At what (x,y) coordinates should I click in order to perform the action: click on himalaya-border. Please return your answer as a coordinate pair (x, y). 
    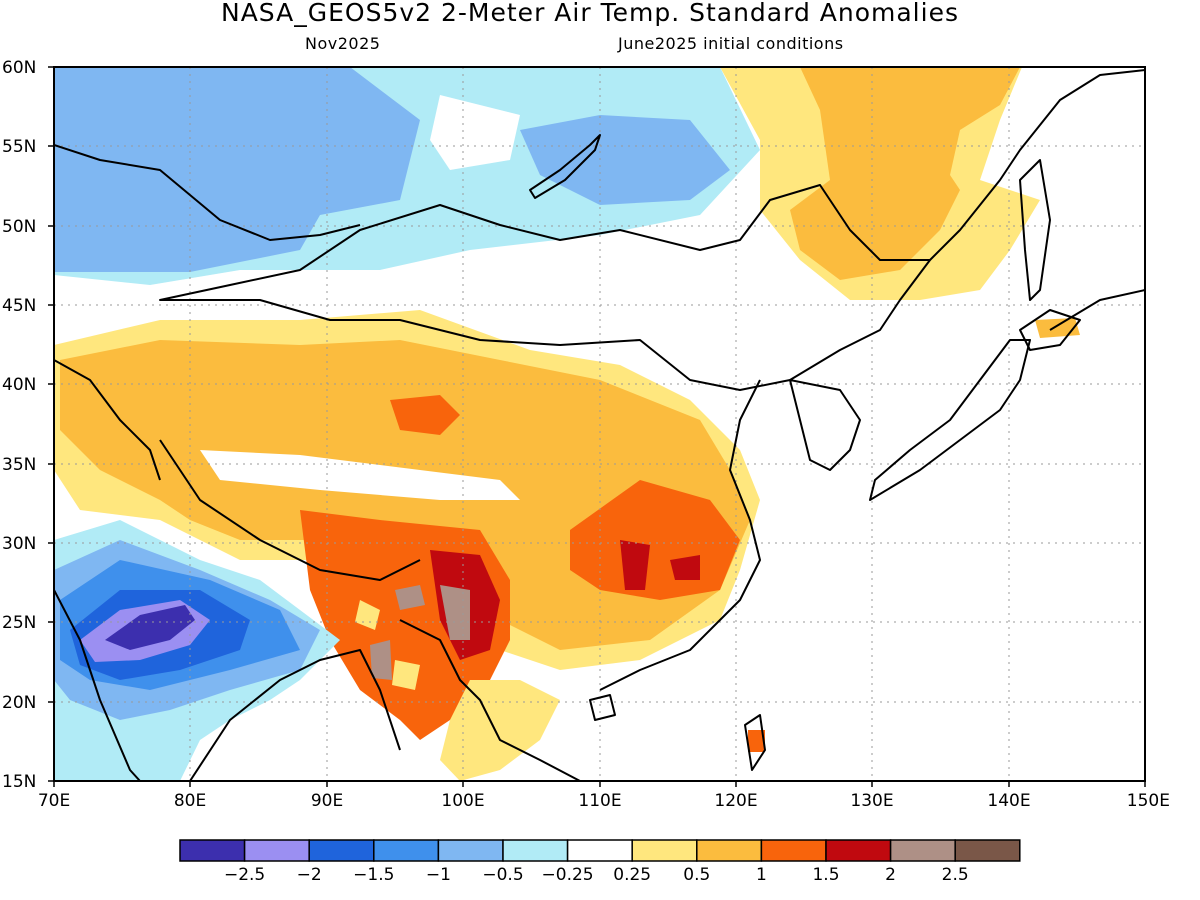
    Looking at the image, I should click on (290, 510).